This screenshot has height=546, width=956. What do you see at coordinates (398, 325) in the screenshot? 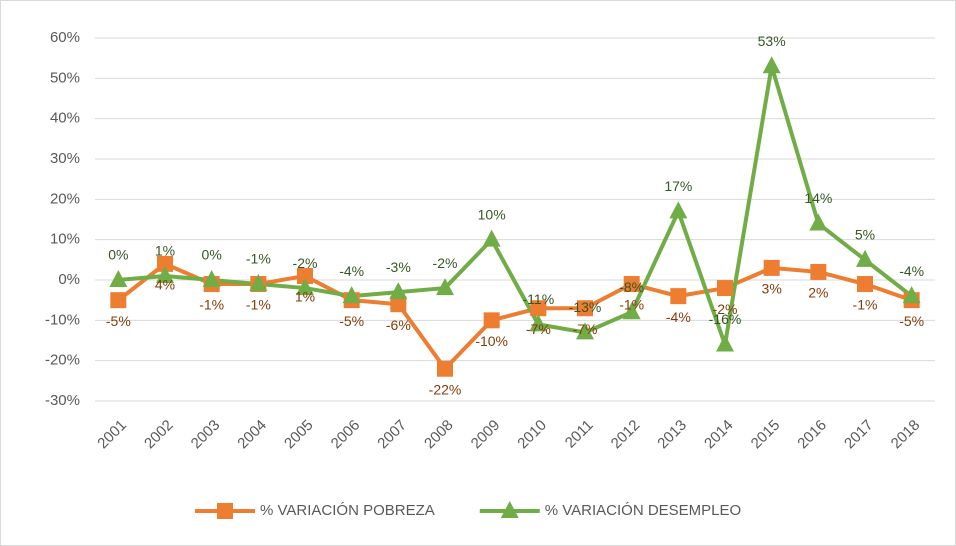
I see `data-label: -6%` at bounding box center [398, 325].